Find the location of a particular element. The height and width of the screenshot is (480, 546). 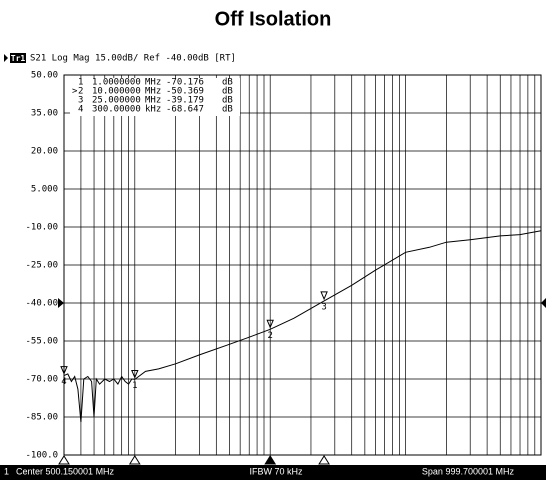

y-tick-label: 35.00 is located at coordinates (44, 114).